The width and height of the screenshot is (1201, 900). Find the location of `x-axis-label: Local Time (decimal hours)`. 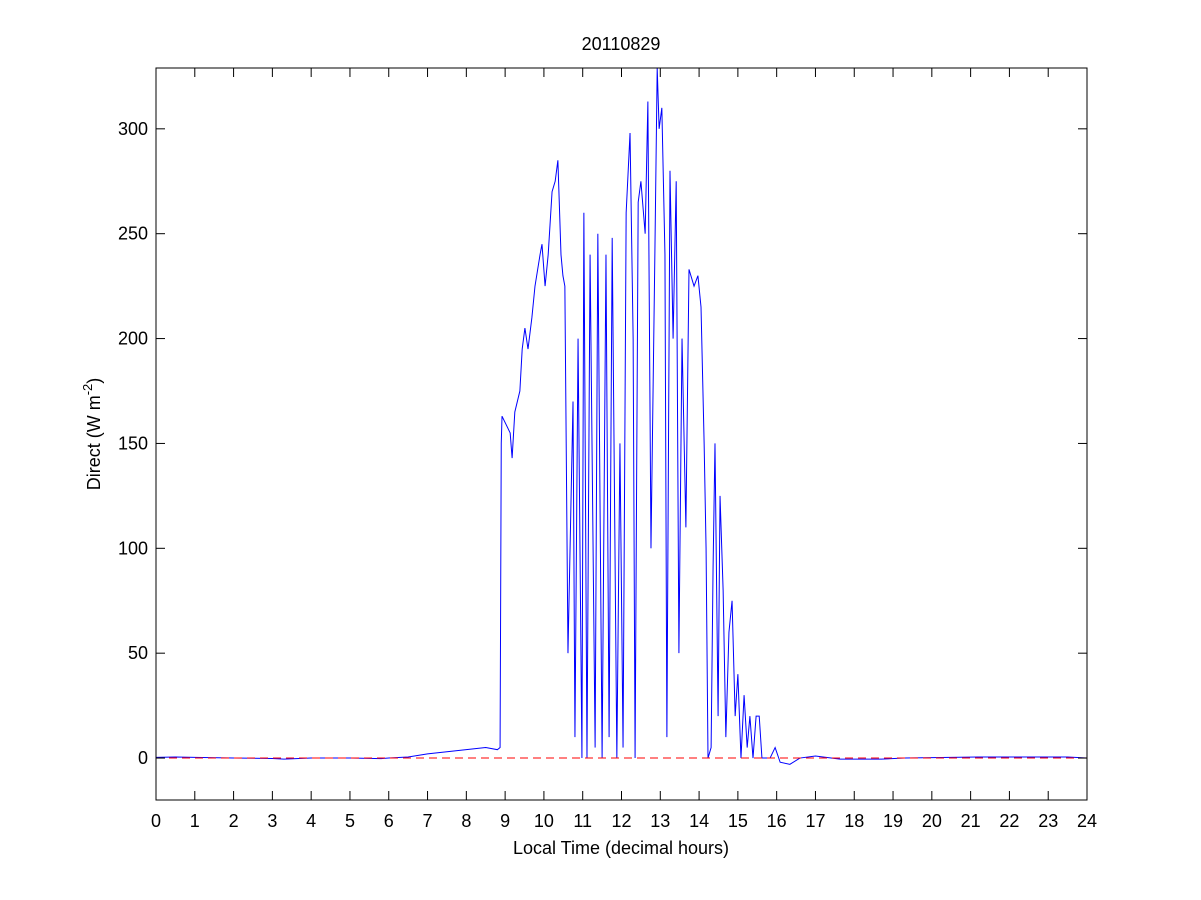

x-axis-label: Local Time (decimal hours) is located at coordinates (621, 848).